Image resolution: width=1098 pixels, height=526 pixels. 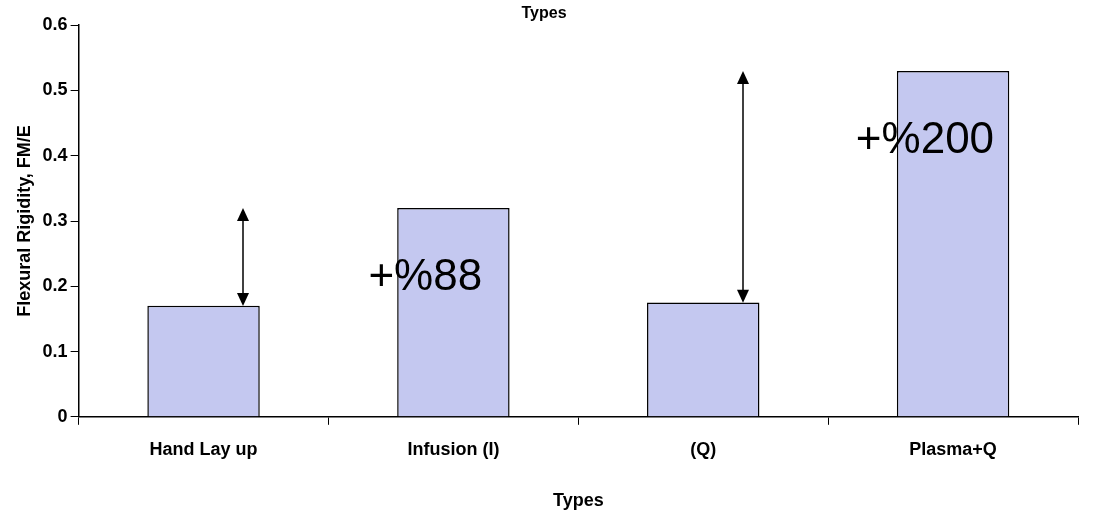 I want to click on y-tick-label: 0.2, so click(x=55, y=285).